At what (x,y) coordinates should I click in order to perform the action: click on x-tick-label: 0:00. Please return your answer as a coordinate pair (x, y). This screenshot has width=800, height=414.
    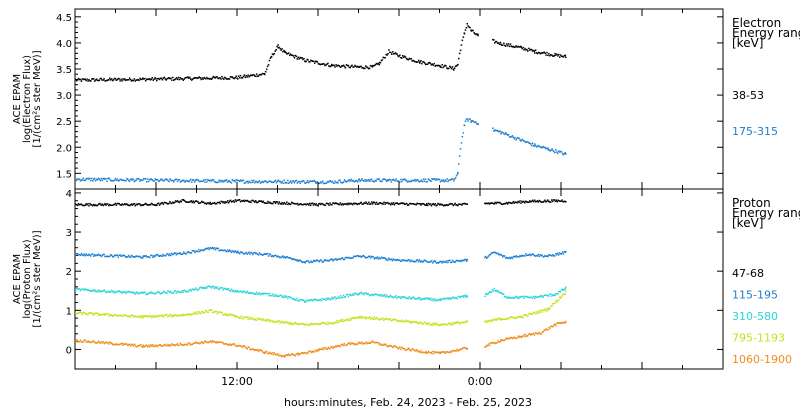
    Looking at the image, I should click on (480, 381).